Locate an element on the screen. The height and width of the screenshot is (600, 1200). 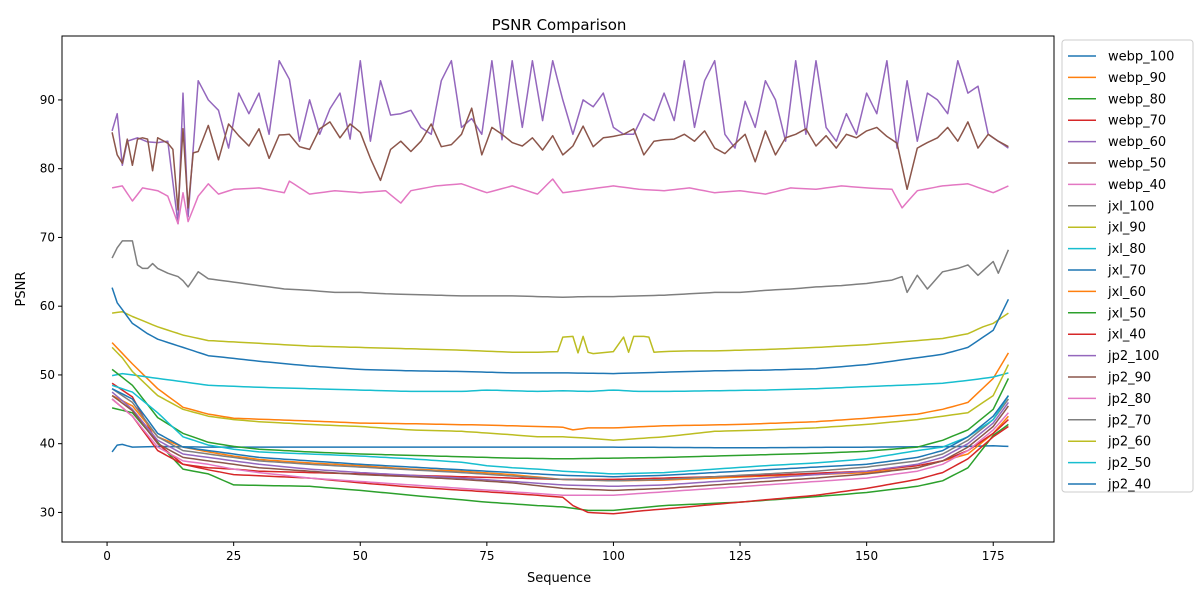
legend-label-jp2_60: jp2_60 is located at coordinates (1129, 442).